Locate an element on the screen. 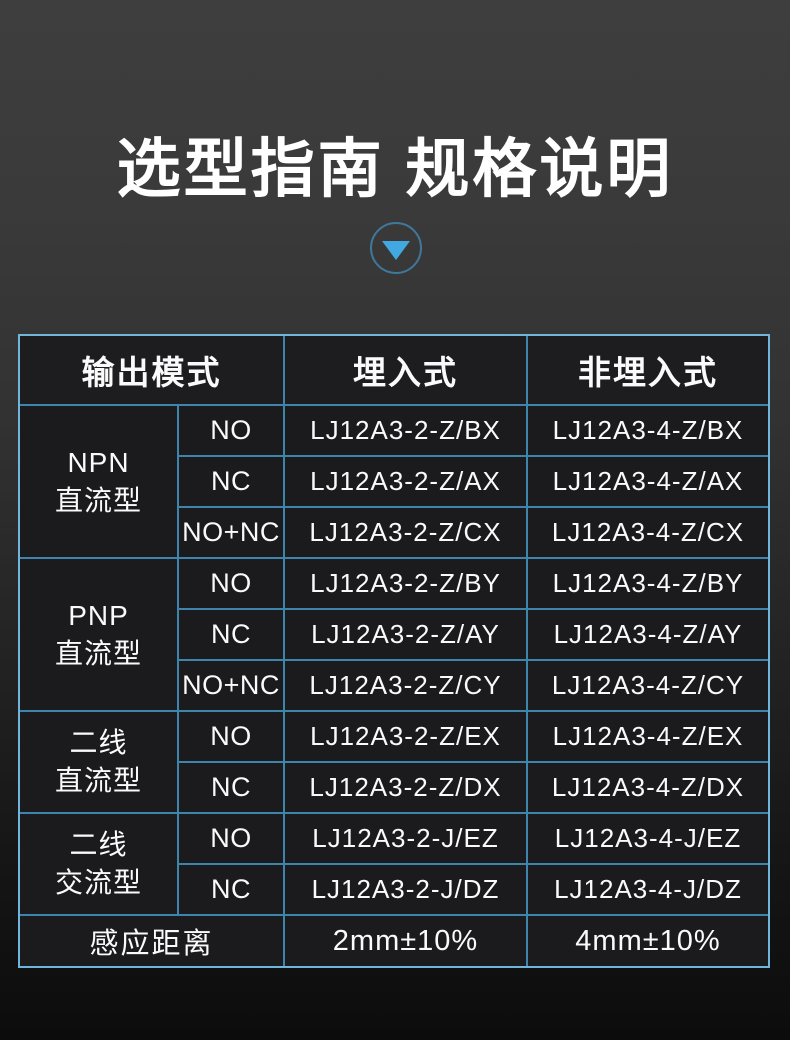 This screenshot has height=1040, width=790. model-cell: LJ12A3-2-Z/EX is located at coordinates (405, 736).